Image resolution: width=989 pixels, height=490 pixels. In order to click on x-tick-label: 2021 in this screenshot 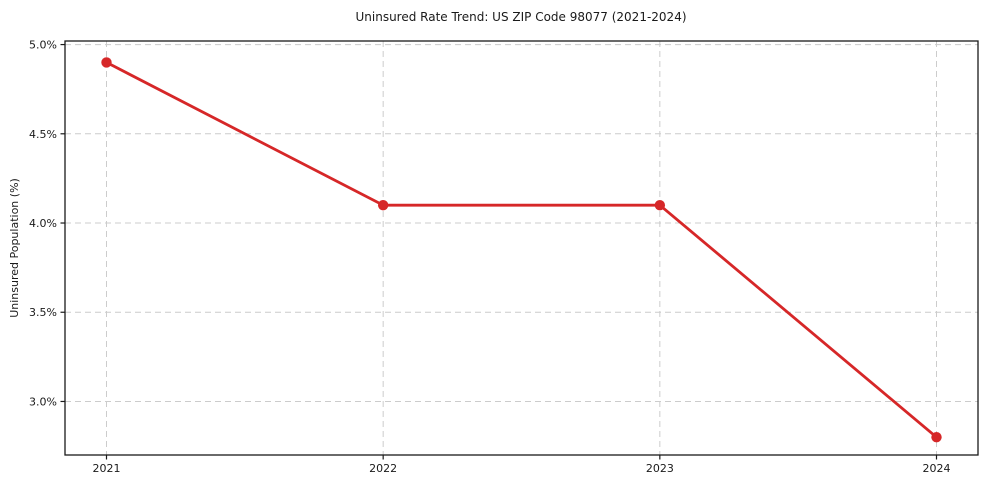, I will do `click(107, 468)`.